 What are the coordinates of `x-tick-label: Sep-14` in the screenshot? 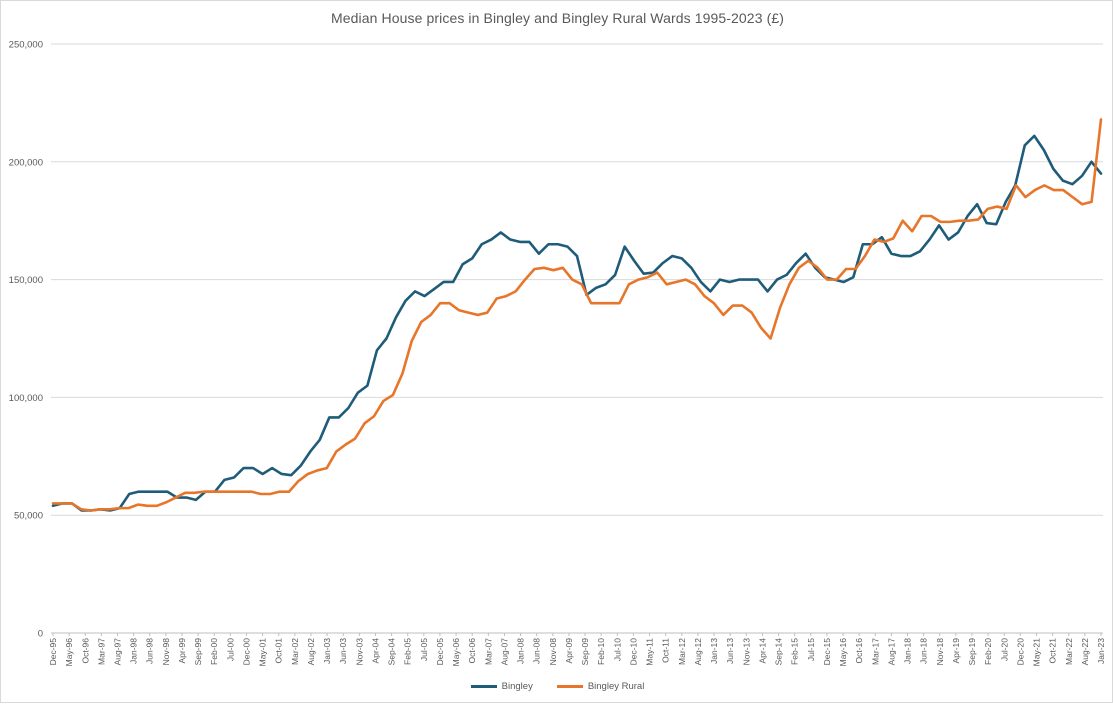 It's located at (779, 652).